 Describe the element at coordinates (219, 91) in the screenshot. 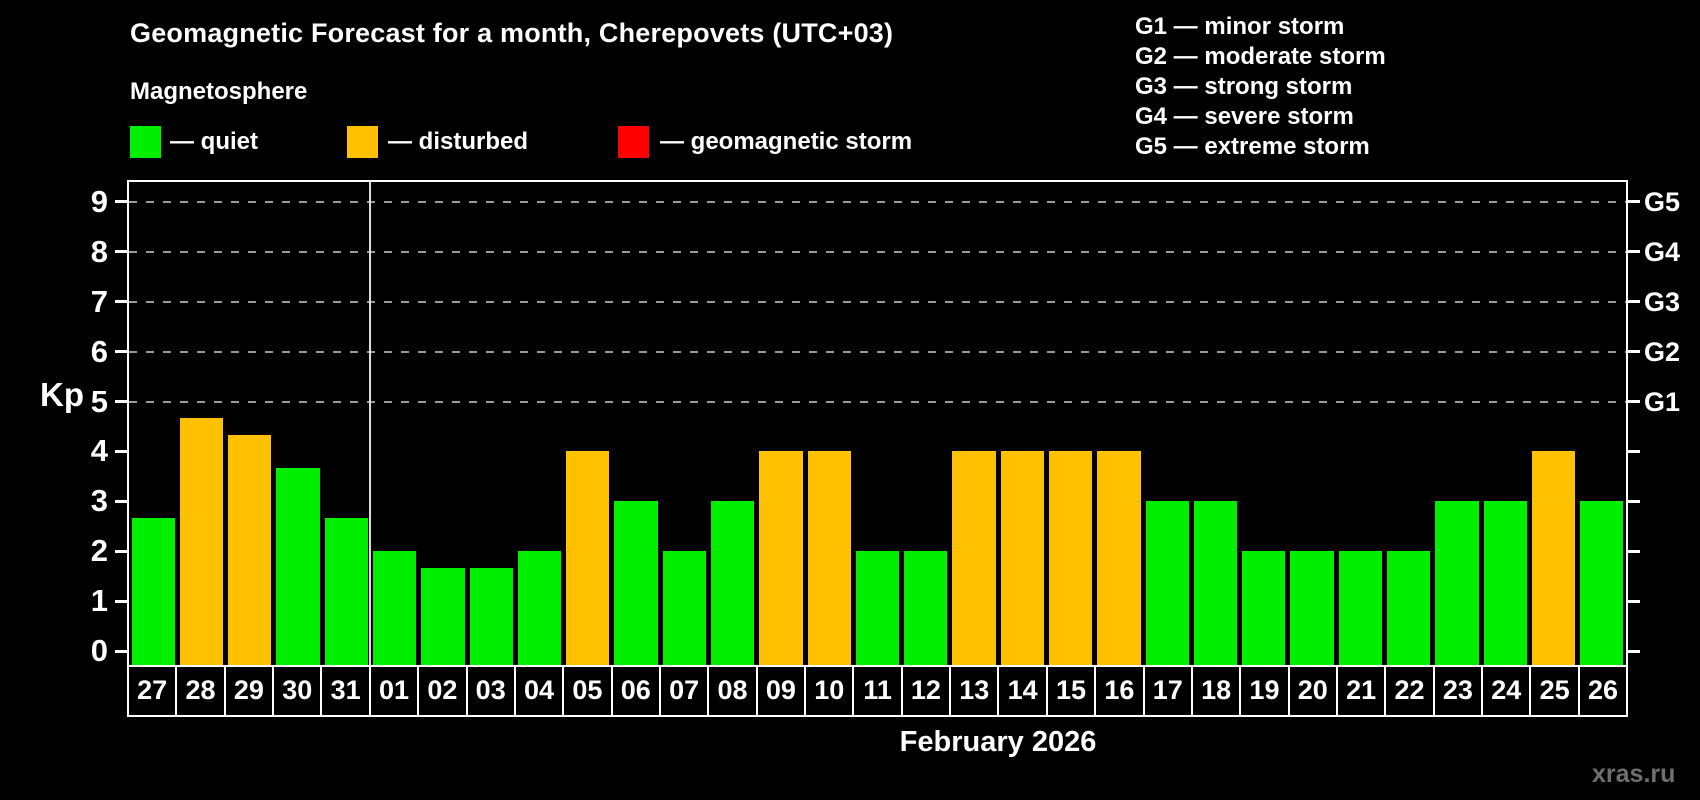

I see `chart-subtitle: Magnetosphere` at that location.